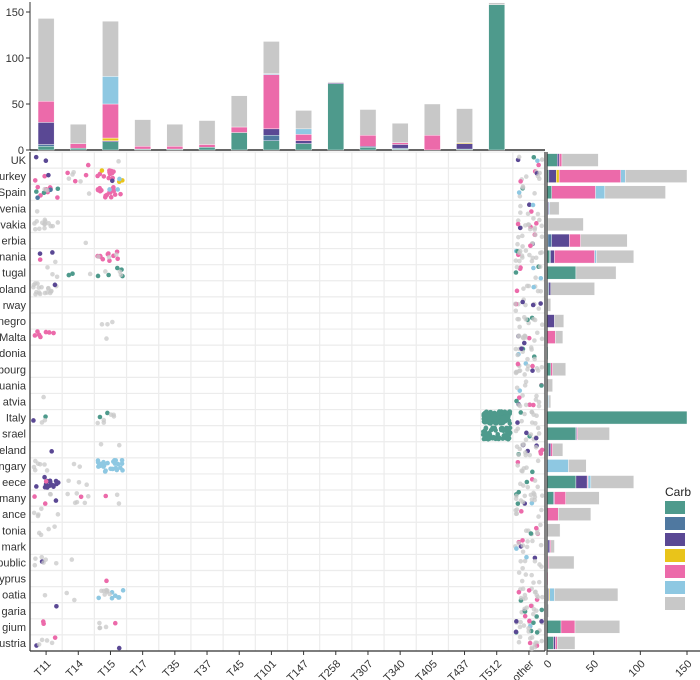 The width and height of the screenshot is (700, 680). I want to click on col-label: T37, so click(204, 669).